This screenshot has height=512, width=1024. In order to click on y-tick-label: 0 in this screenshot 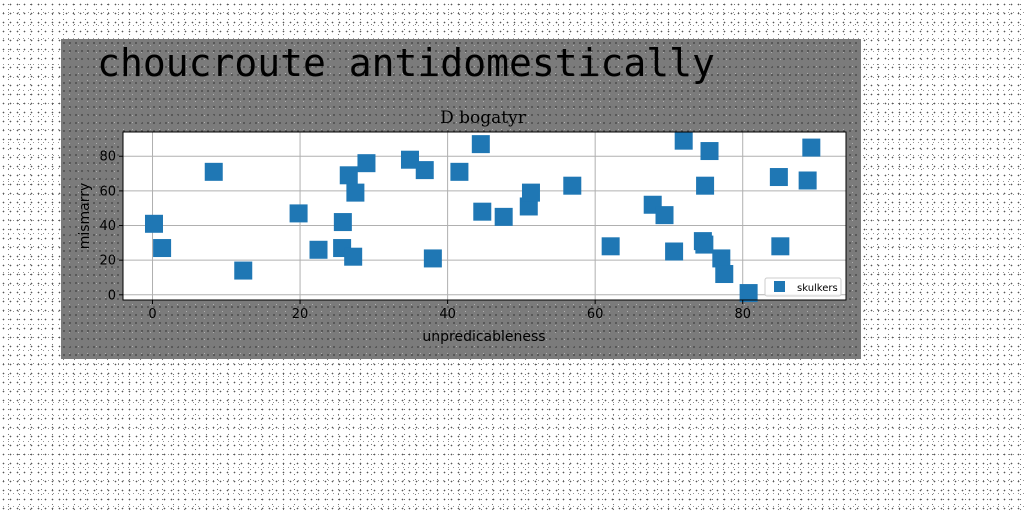, I will do `click(112, 295)`.